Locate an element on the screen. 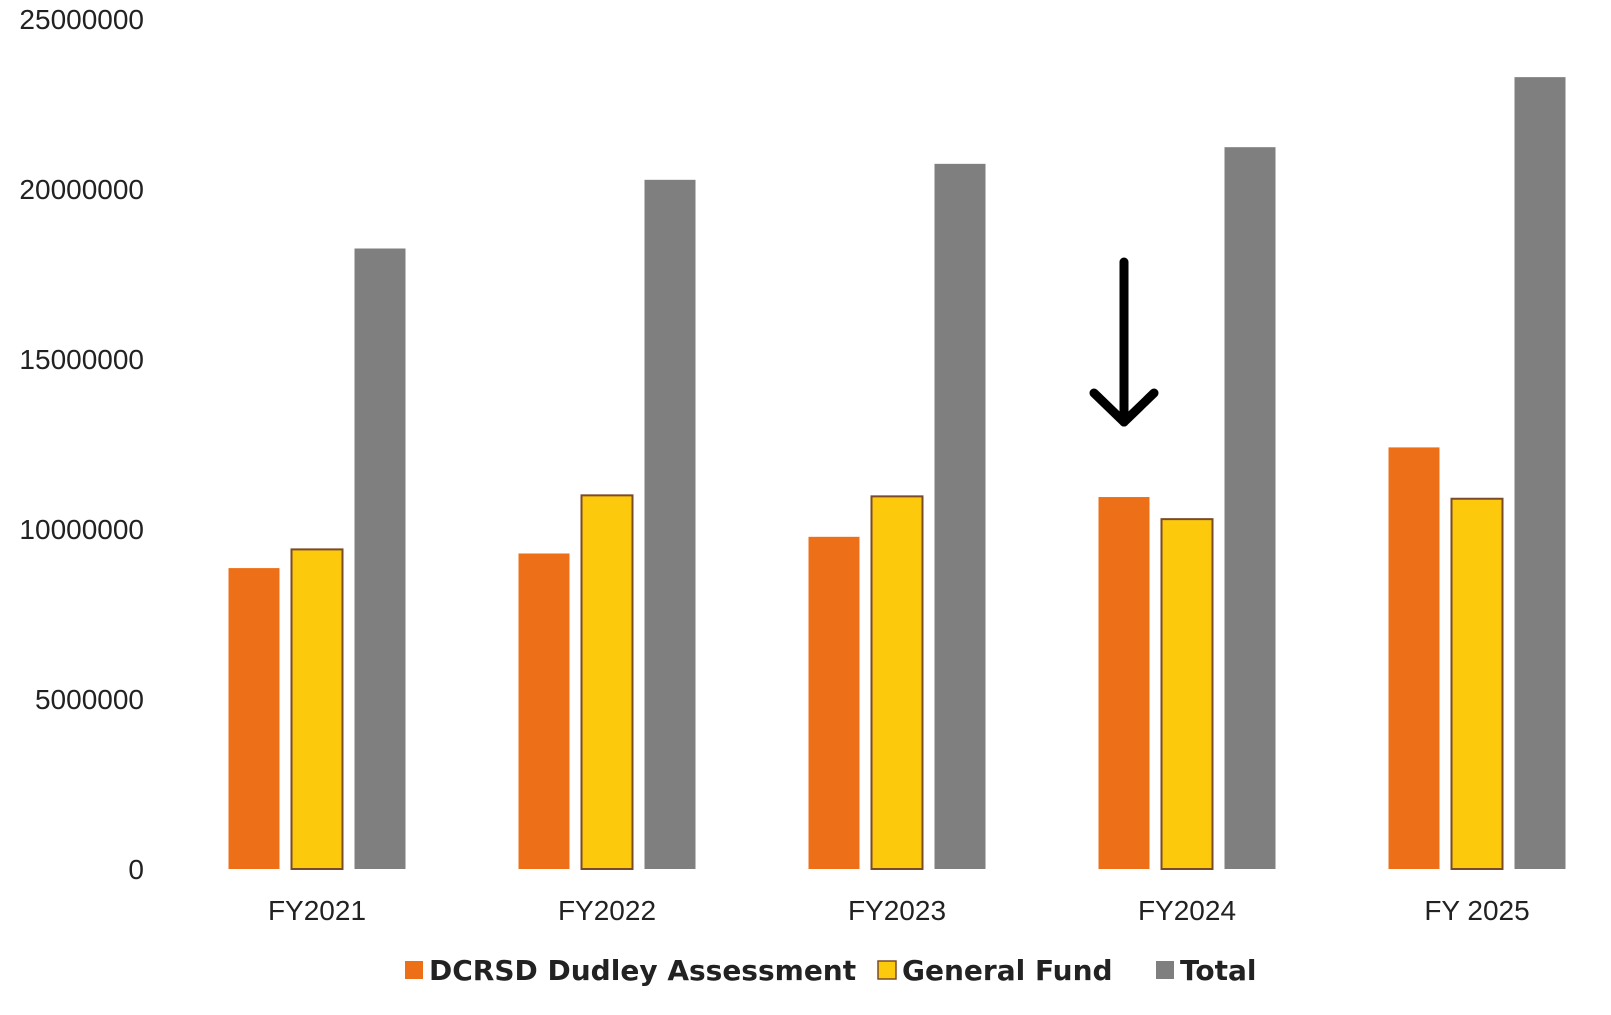  bar-dcrsd-dudley-assessment-fy2021 is located at coordinates (254, 718).